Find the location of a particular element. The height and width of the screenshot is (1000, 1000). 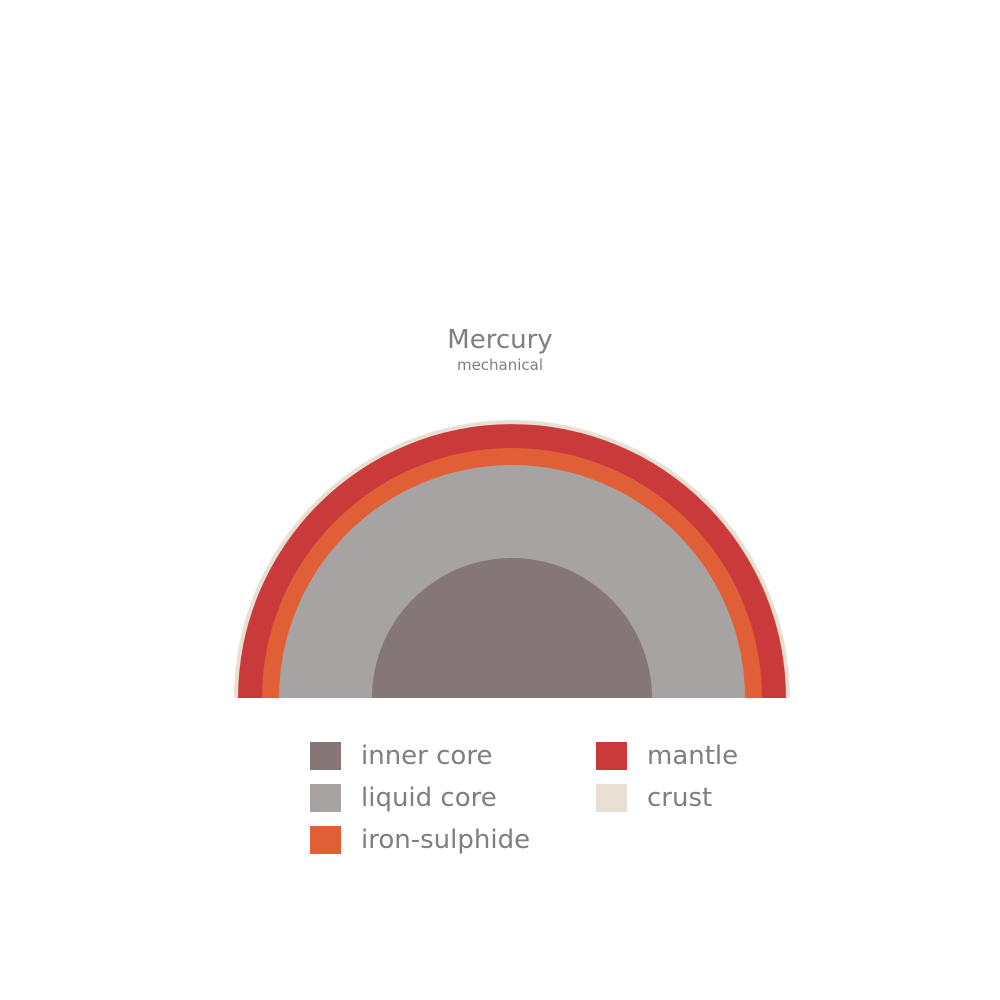

legend-swatch-iron-sulphide is located at coordinates (325, 840).